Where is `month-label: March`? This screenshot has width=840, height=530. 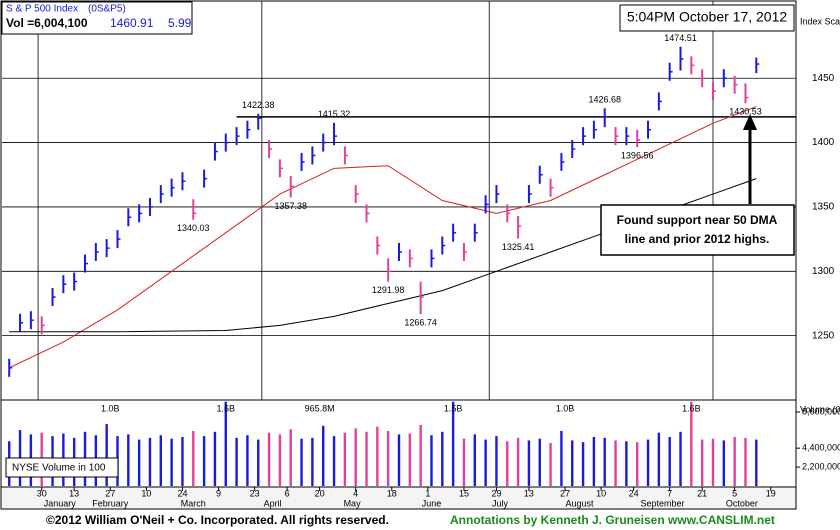 month-label: March is located at coordinates (193, 503).